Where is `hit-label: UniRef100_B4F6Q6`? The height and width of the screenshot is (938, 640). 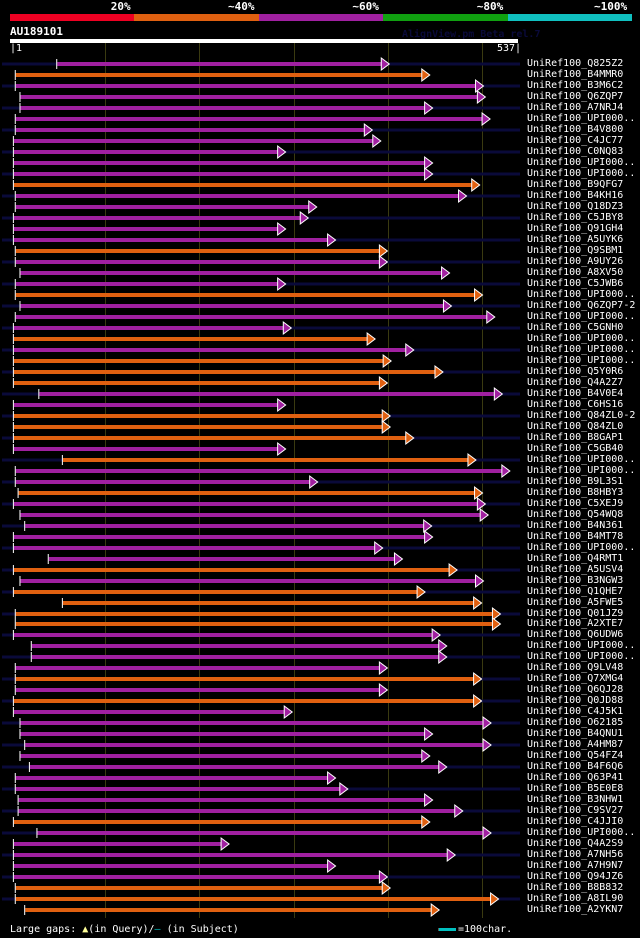
hit-label: UniRef100_B4F6Q6 is located at coordinates (575, 766).